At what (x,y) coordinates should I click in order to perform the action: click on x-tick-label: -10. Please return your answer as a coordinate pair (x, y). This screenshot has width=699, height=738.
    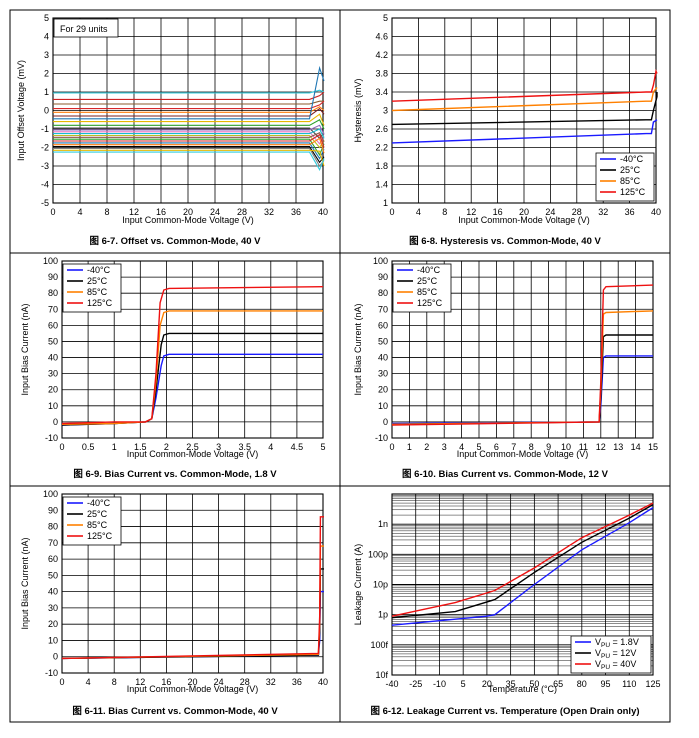
    Looking at the image, I should click on (439, 684).